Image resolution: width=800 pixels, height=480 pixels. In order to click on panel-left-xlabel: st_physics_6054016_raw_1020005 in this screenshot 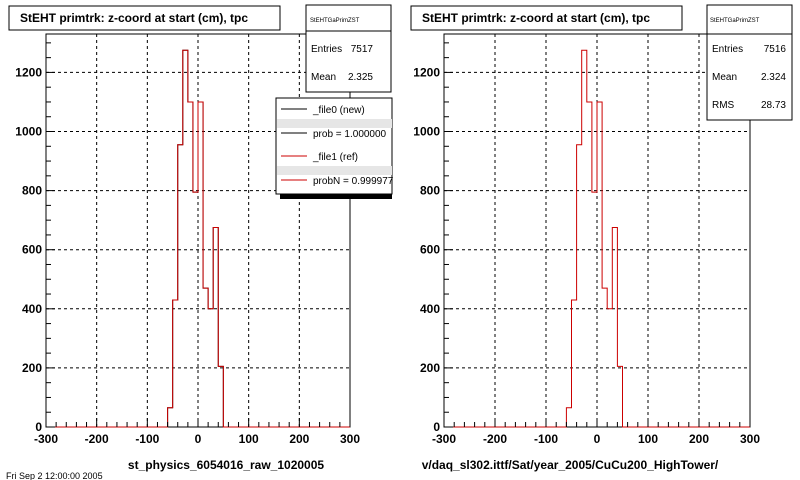, I will do `click(226, 465)`.